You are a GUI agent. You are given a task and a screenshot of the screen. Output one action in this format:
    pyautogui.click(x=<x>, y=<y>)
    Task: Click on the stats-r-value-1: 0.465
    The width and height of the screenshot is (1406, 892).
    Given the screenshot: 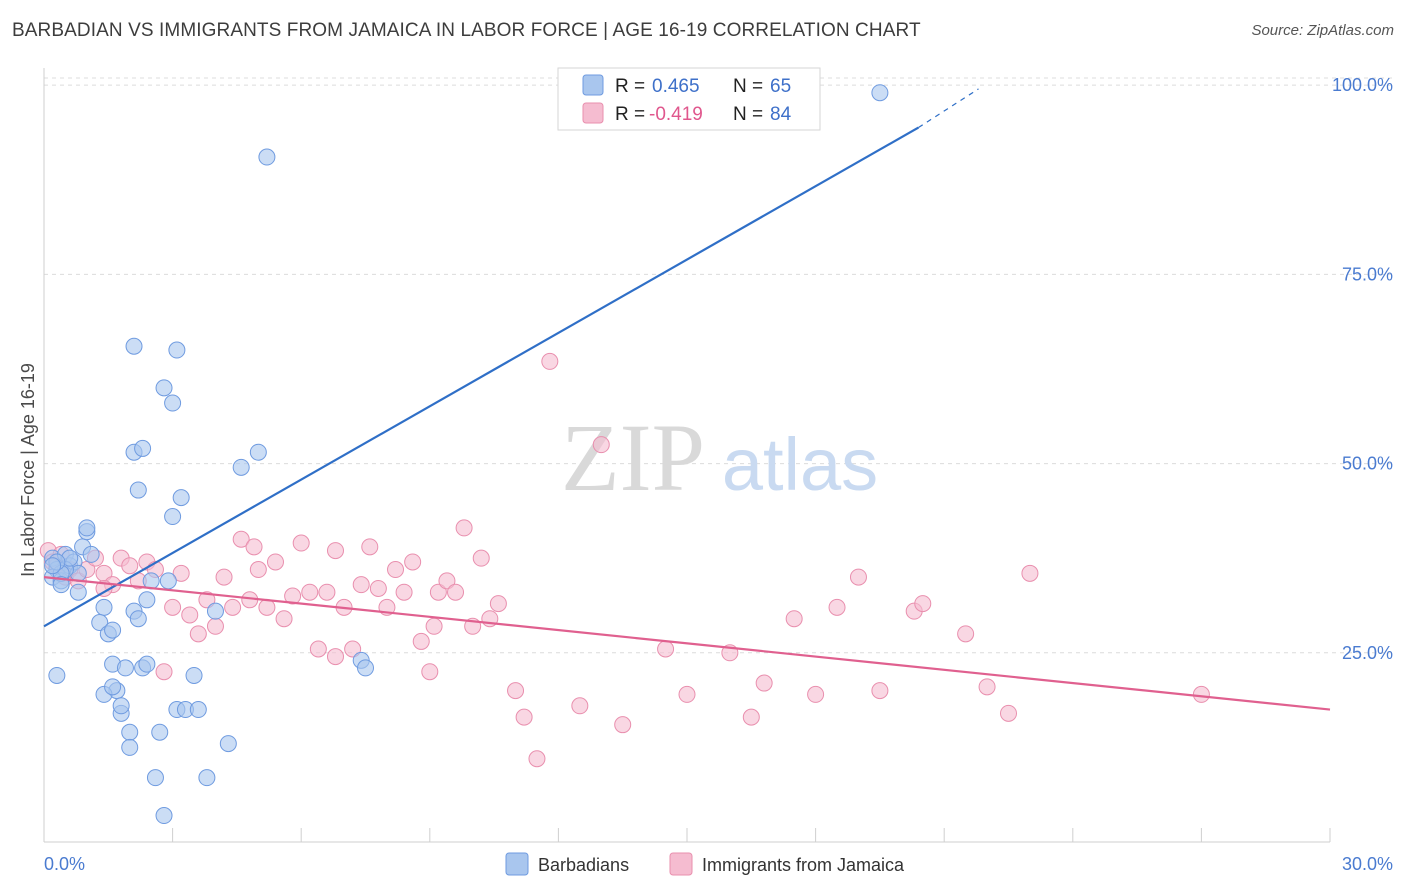 What is the action you would take?
    pyautogui.click(x=676, y=86)
    